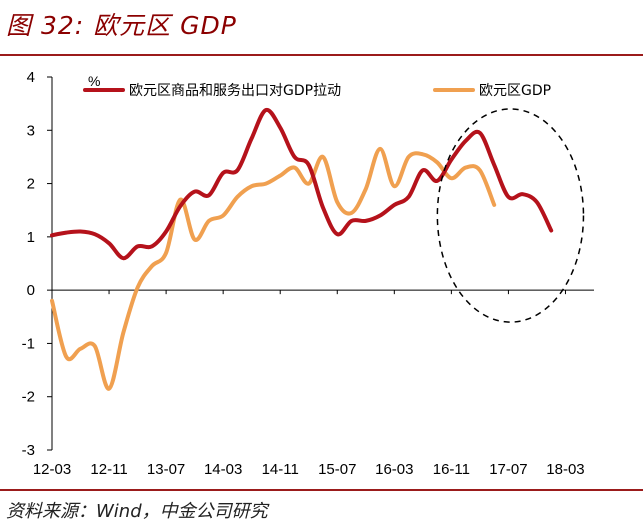 The height and width of the screenshot is (527, 643). What do you see at coordinates (31, 184) in the screenshot?
I see `y-tick-label: 2` at bounding box center [31, 184].